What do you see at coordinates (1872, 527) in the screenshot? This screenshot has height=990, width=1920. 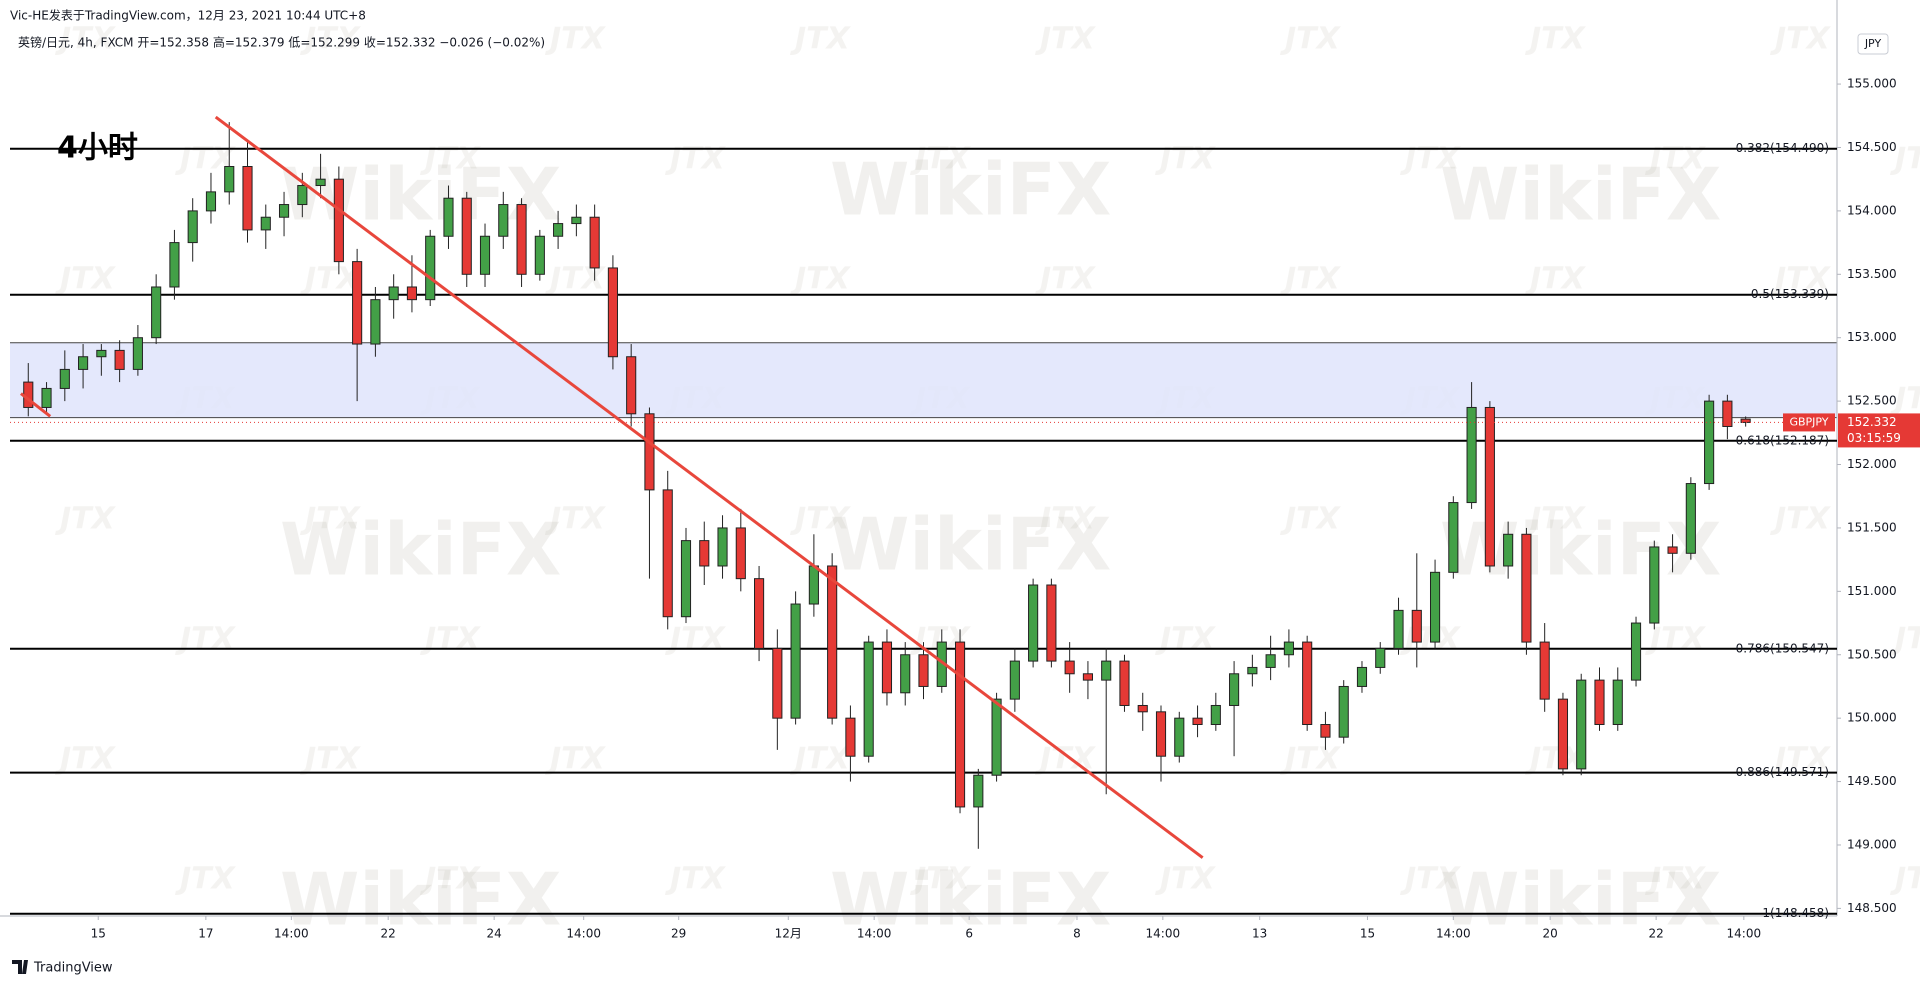 I see `y-tick-label: 151.500` at bounding box center [1872, 527].